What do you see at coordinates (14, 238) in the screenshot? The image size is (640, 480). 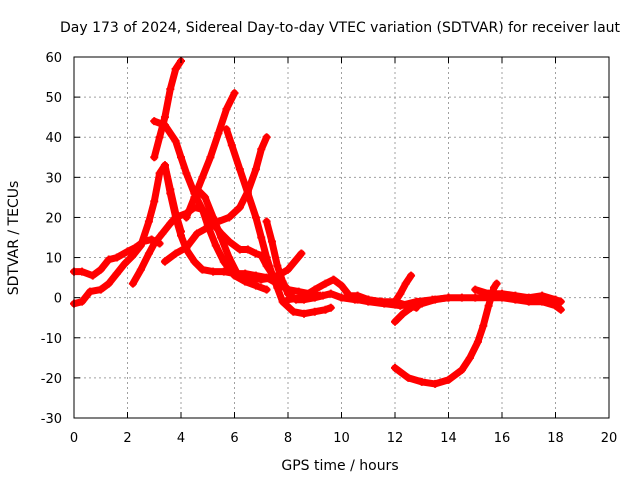 I see `y-axis-label: SDTVAR / TECUs` at bounding box center [14, 238].